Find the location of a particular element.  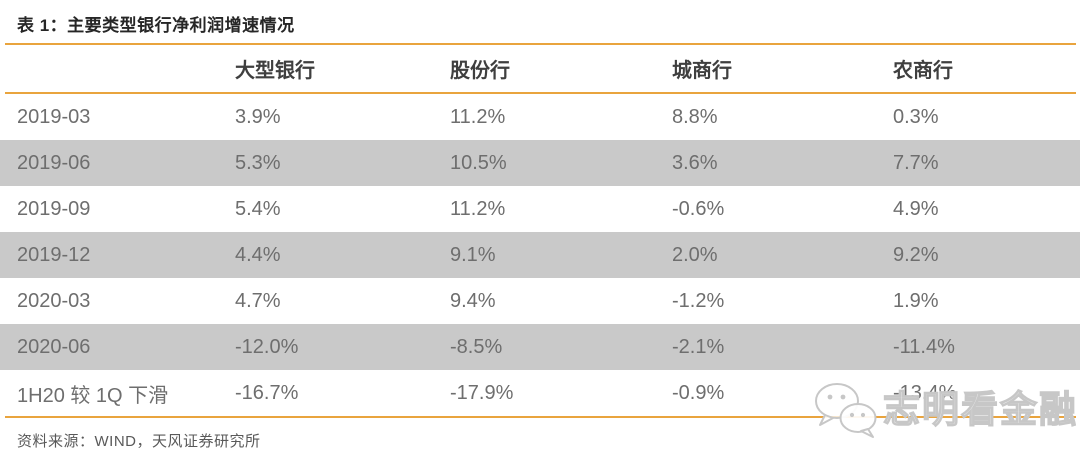

period-cell: 2019-06 is located at coordinates (54, 162).